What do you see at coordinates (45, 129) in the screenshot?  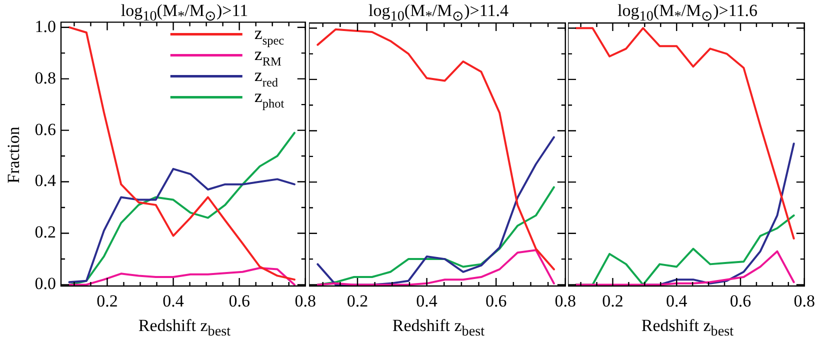 I see `y-tick-label: 0.6` at bounding box center [45, 129].